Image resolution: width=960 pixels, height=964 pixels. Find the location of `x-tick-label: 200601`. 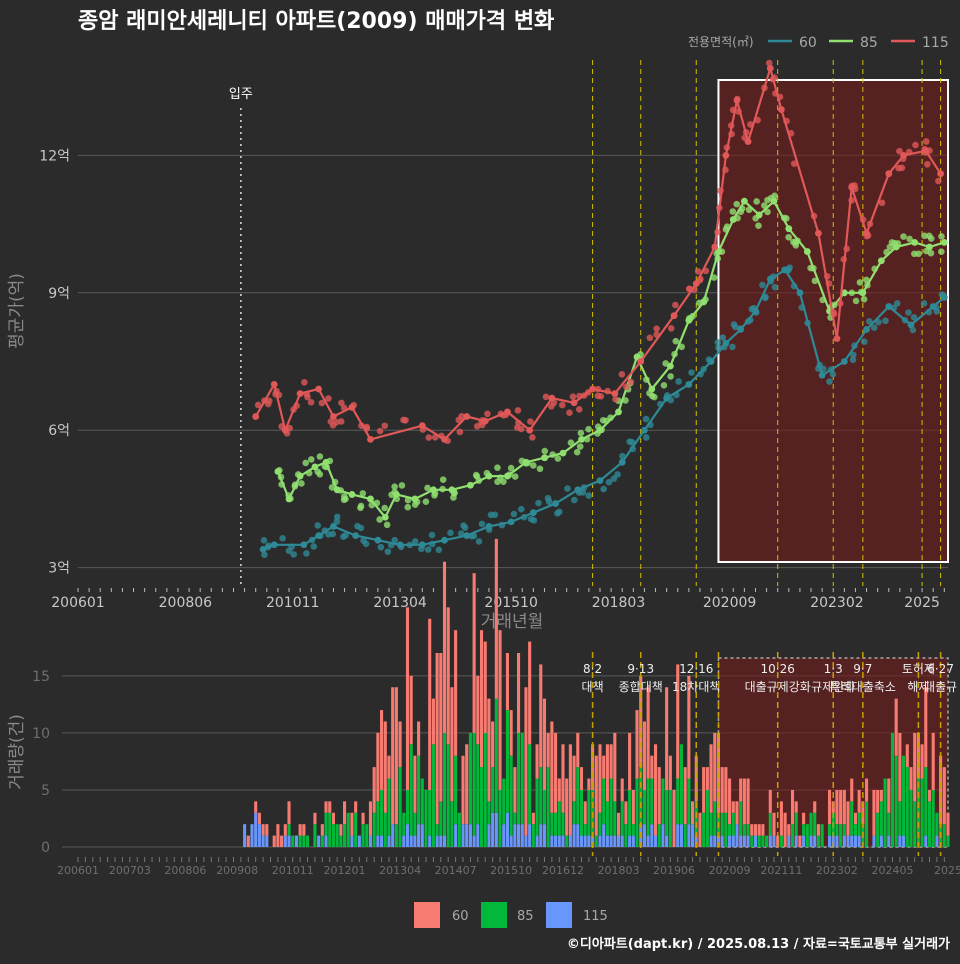

x-tick-label: 200601 is located at coordinates (77, 603).